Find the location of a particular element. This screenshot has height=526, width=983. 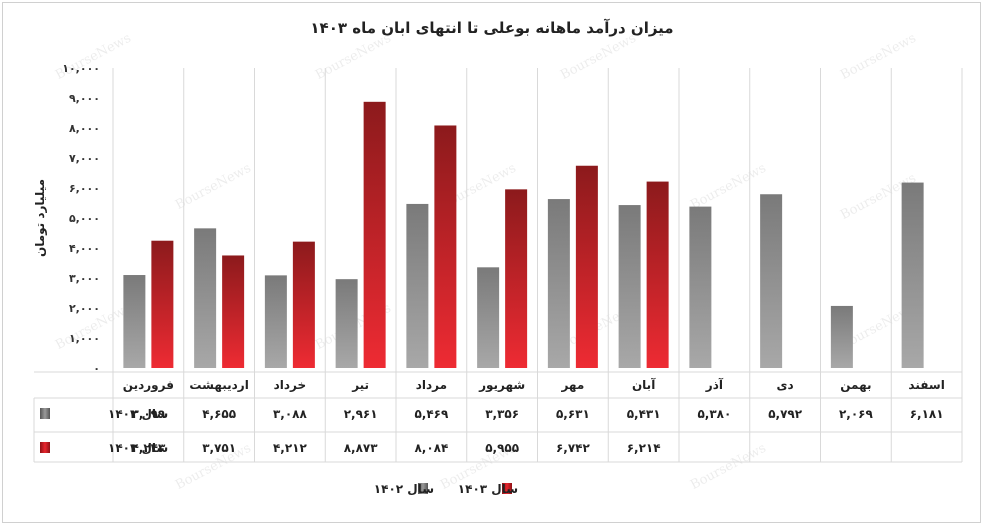

category-label: فروردین is located at coordinates (148, 385).